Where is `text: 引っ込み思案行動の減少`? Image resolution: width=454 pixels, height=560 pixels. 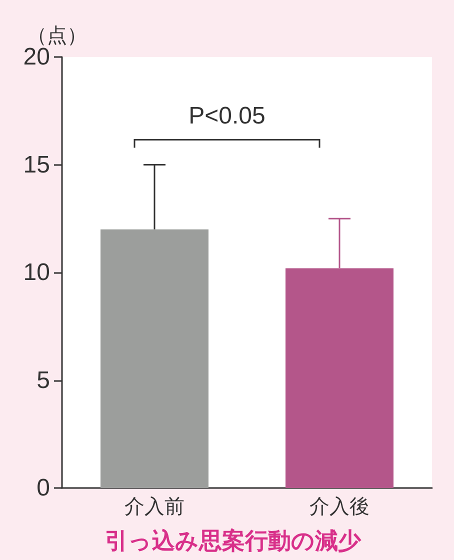
text: 引っ込み思案行動の減少 is located at coordinates (233, 541).